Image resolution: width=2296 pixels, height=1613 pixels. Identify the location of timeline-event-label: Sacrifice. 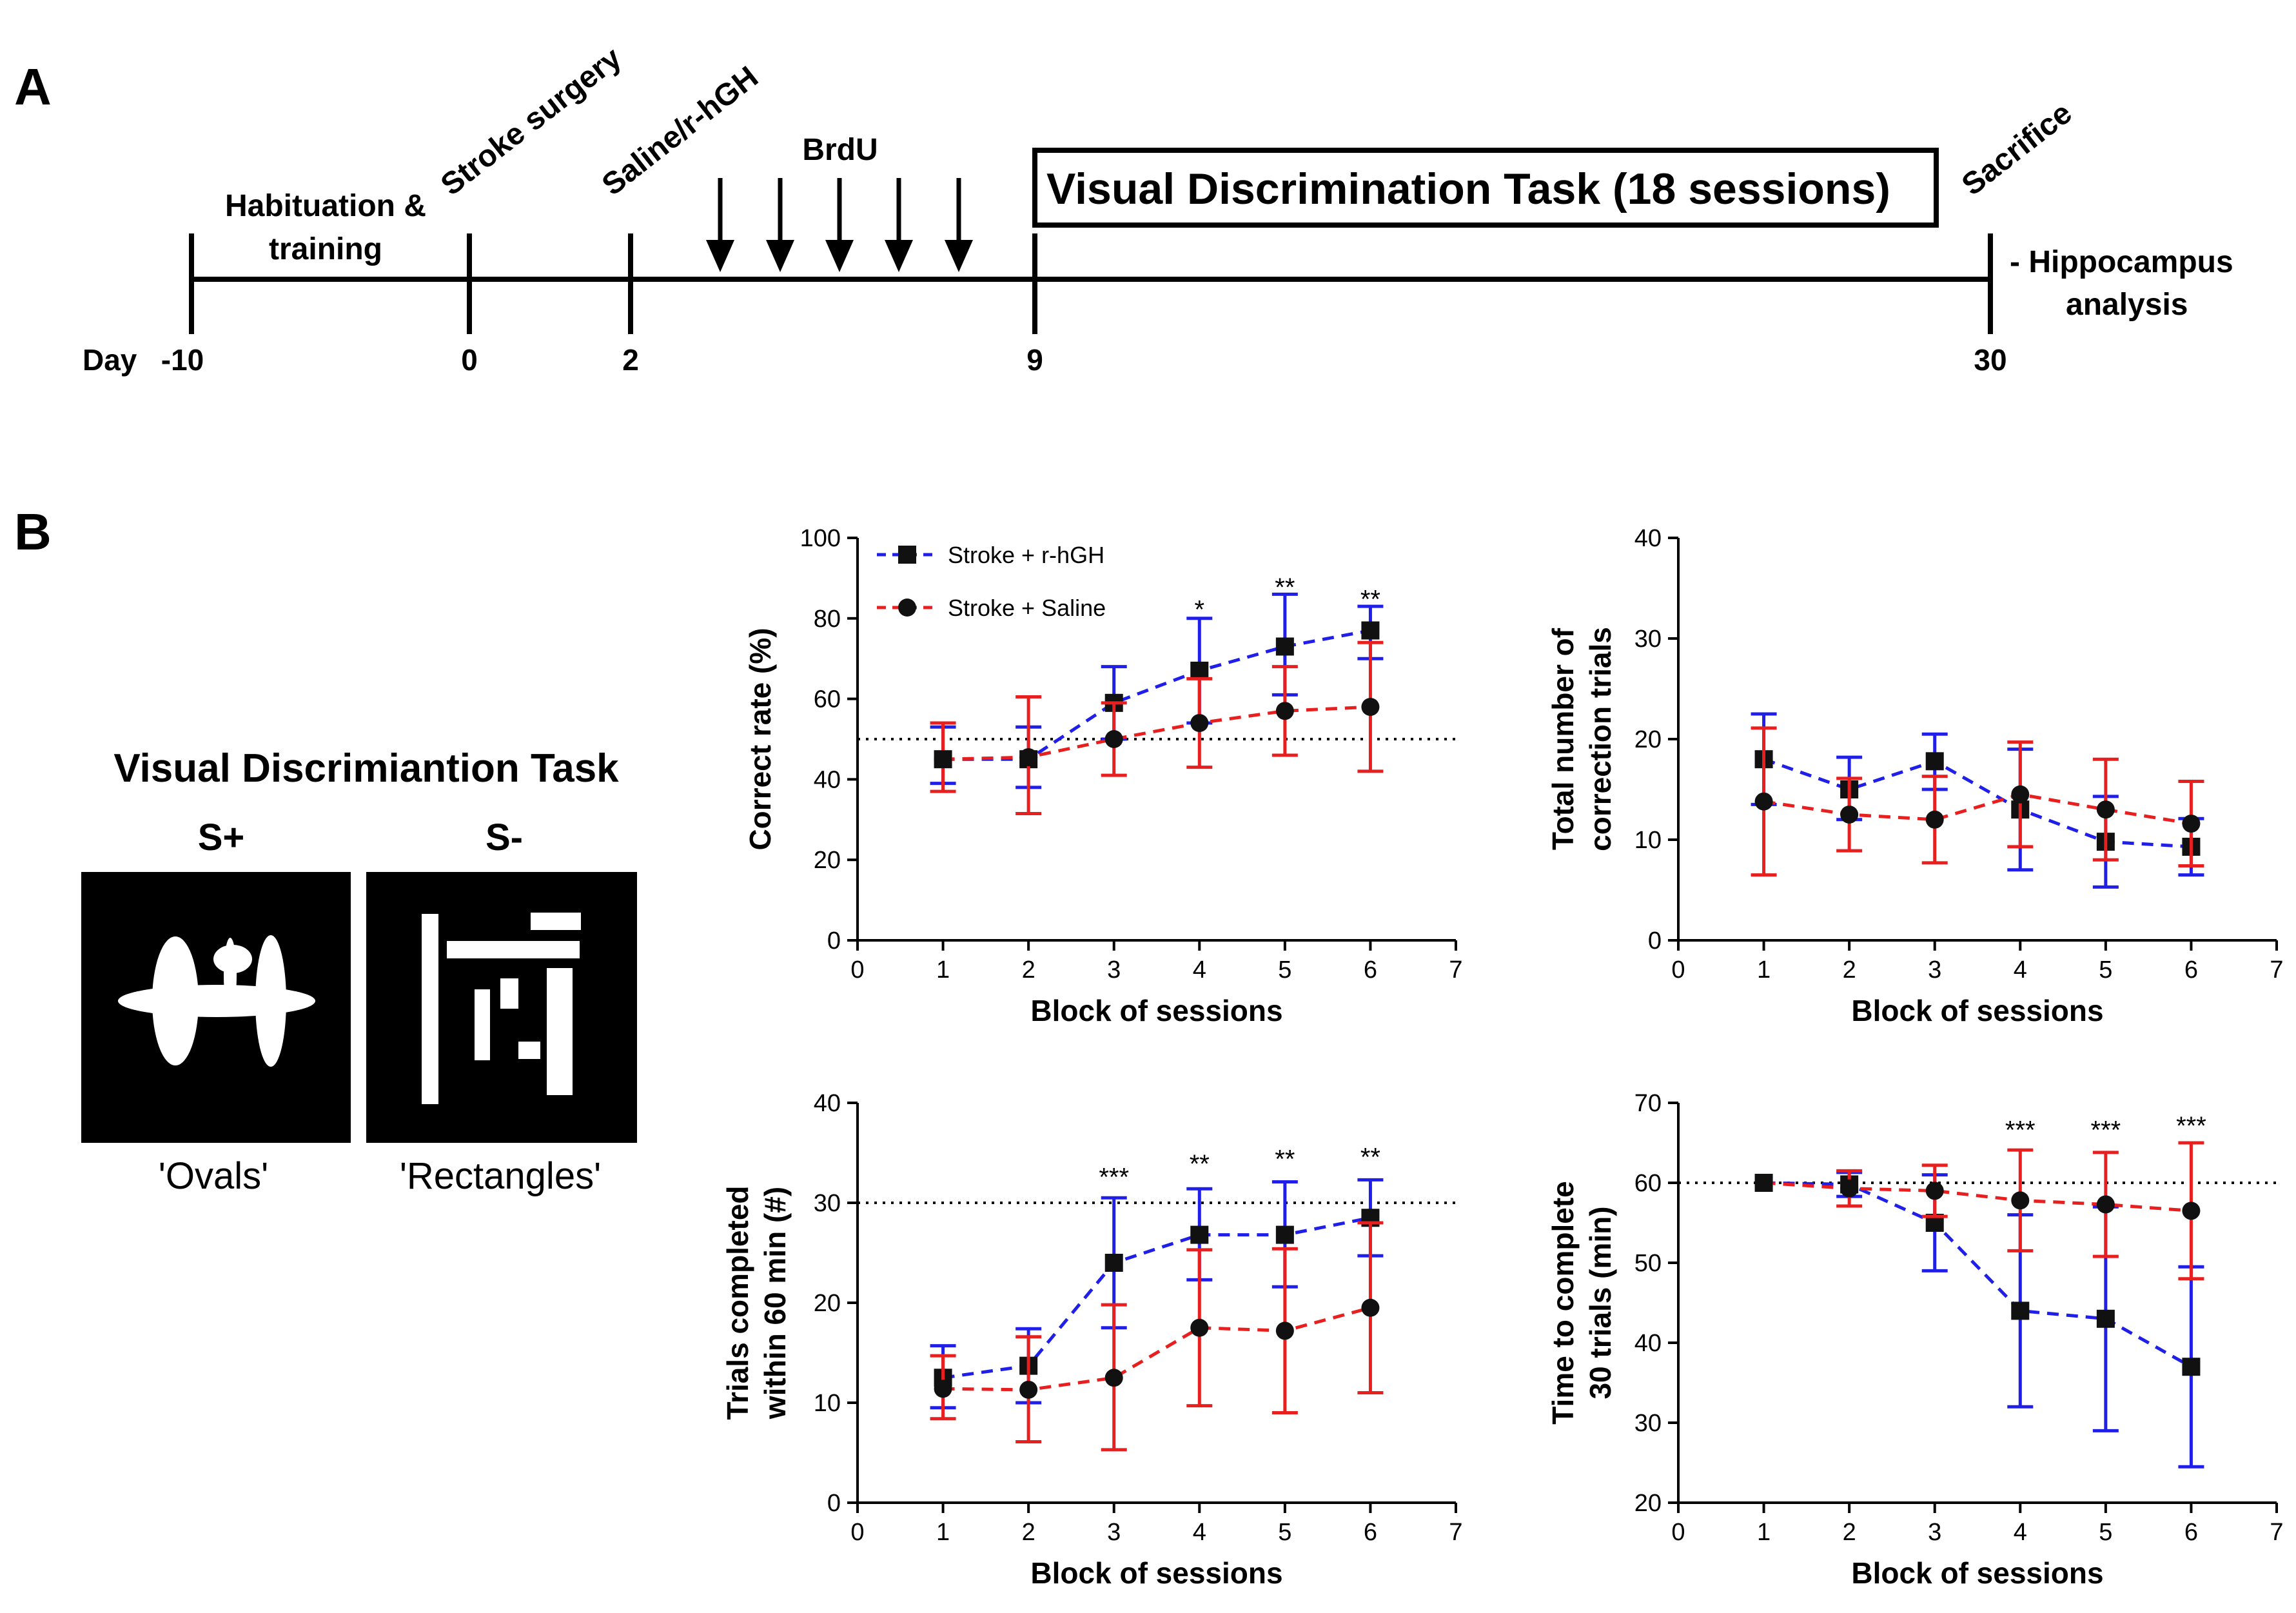
(2017, 149).